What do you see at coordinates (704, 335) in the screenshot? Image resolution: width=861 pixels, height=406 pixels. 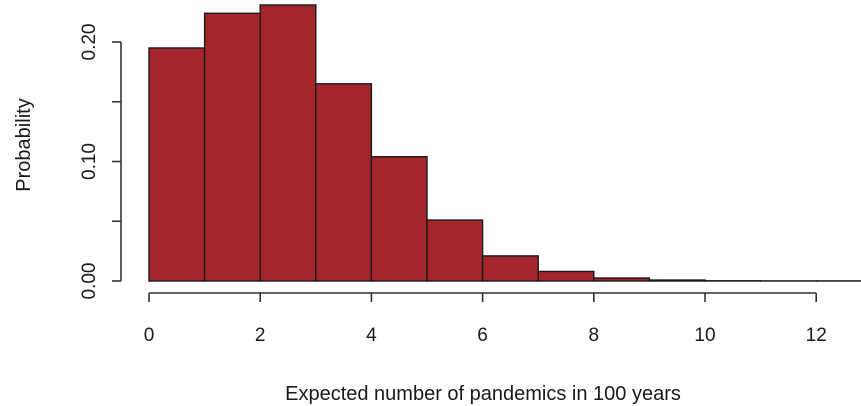 I see `x-tick-label: 10` at bounding box center [704, 335].